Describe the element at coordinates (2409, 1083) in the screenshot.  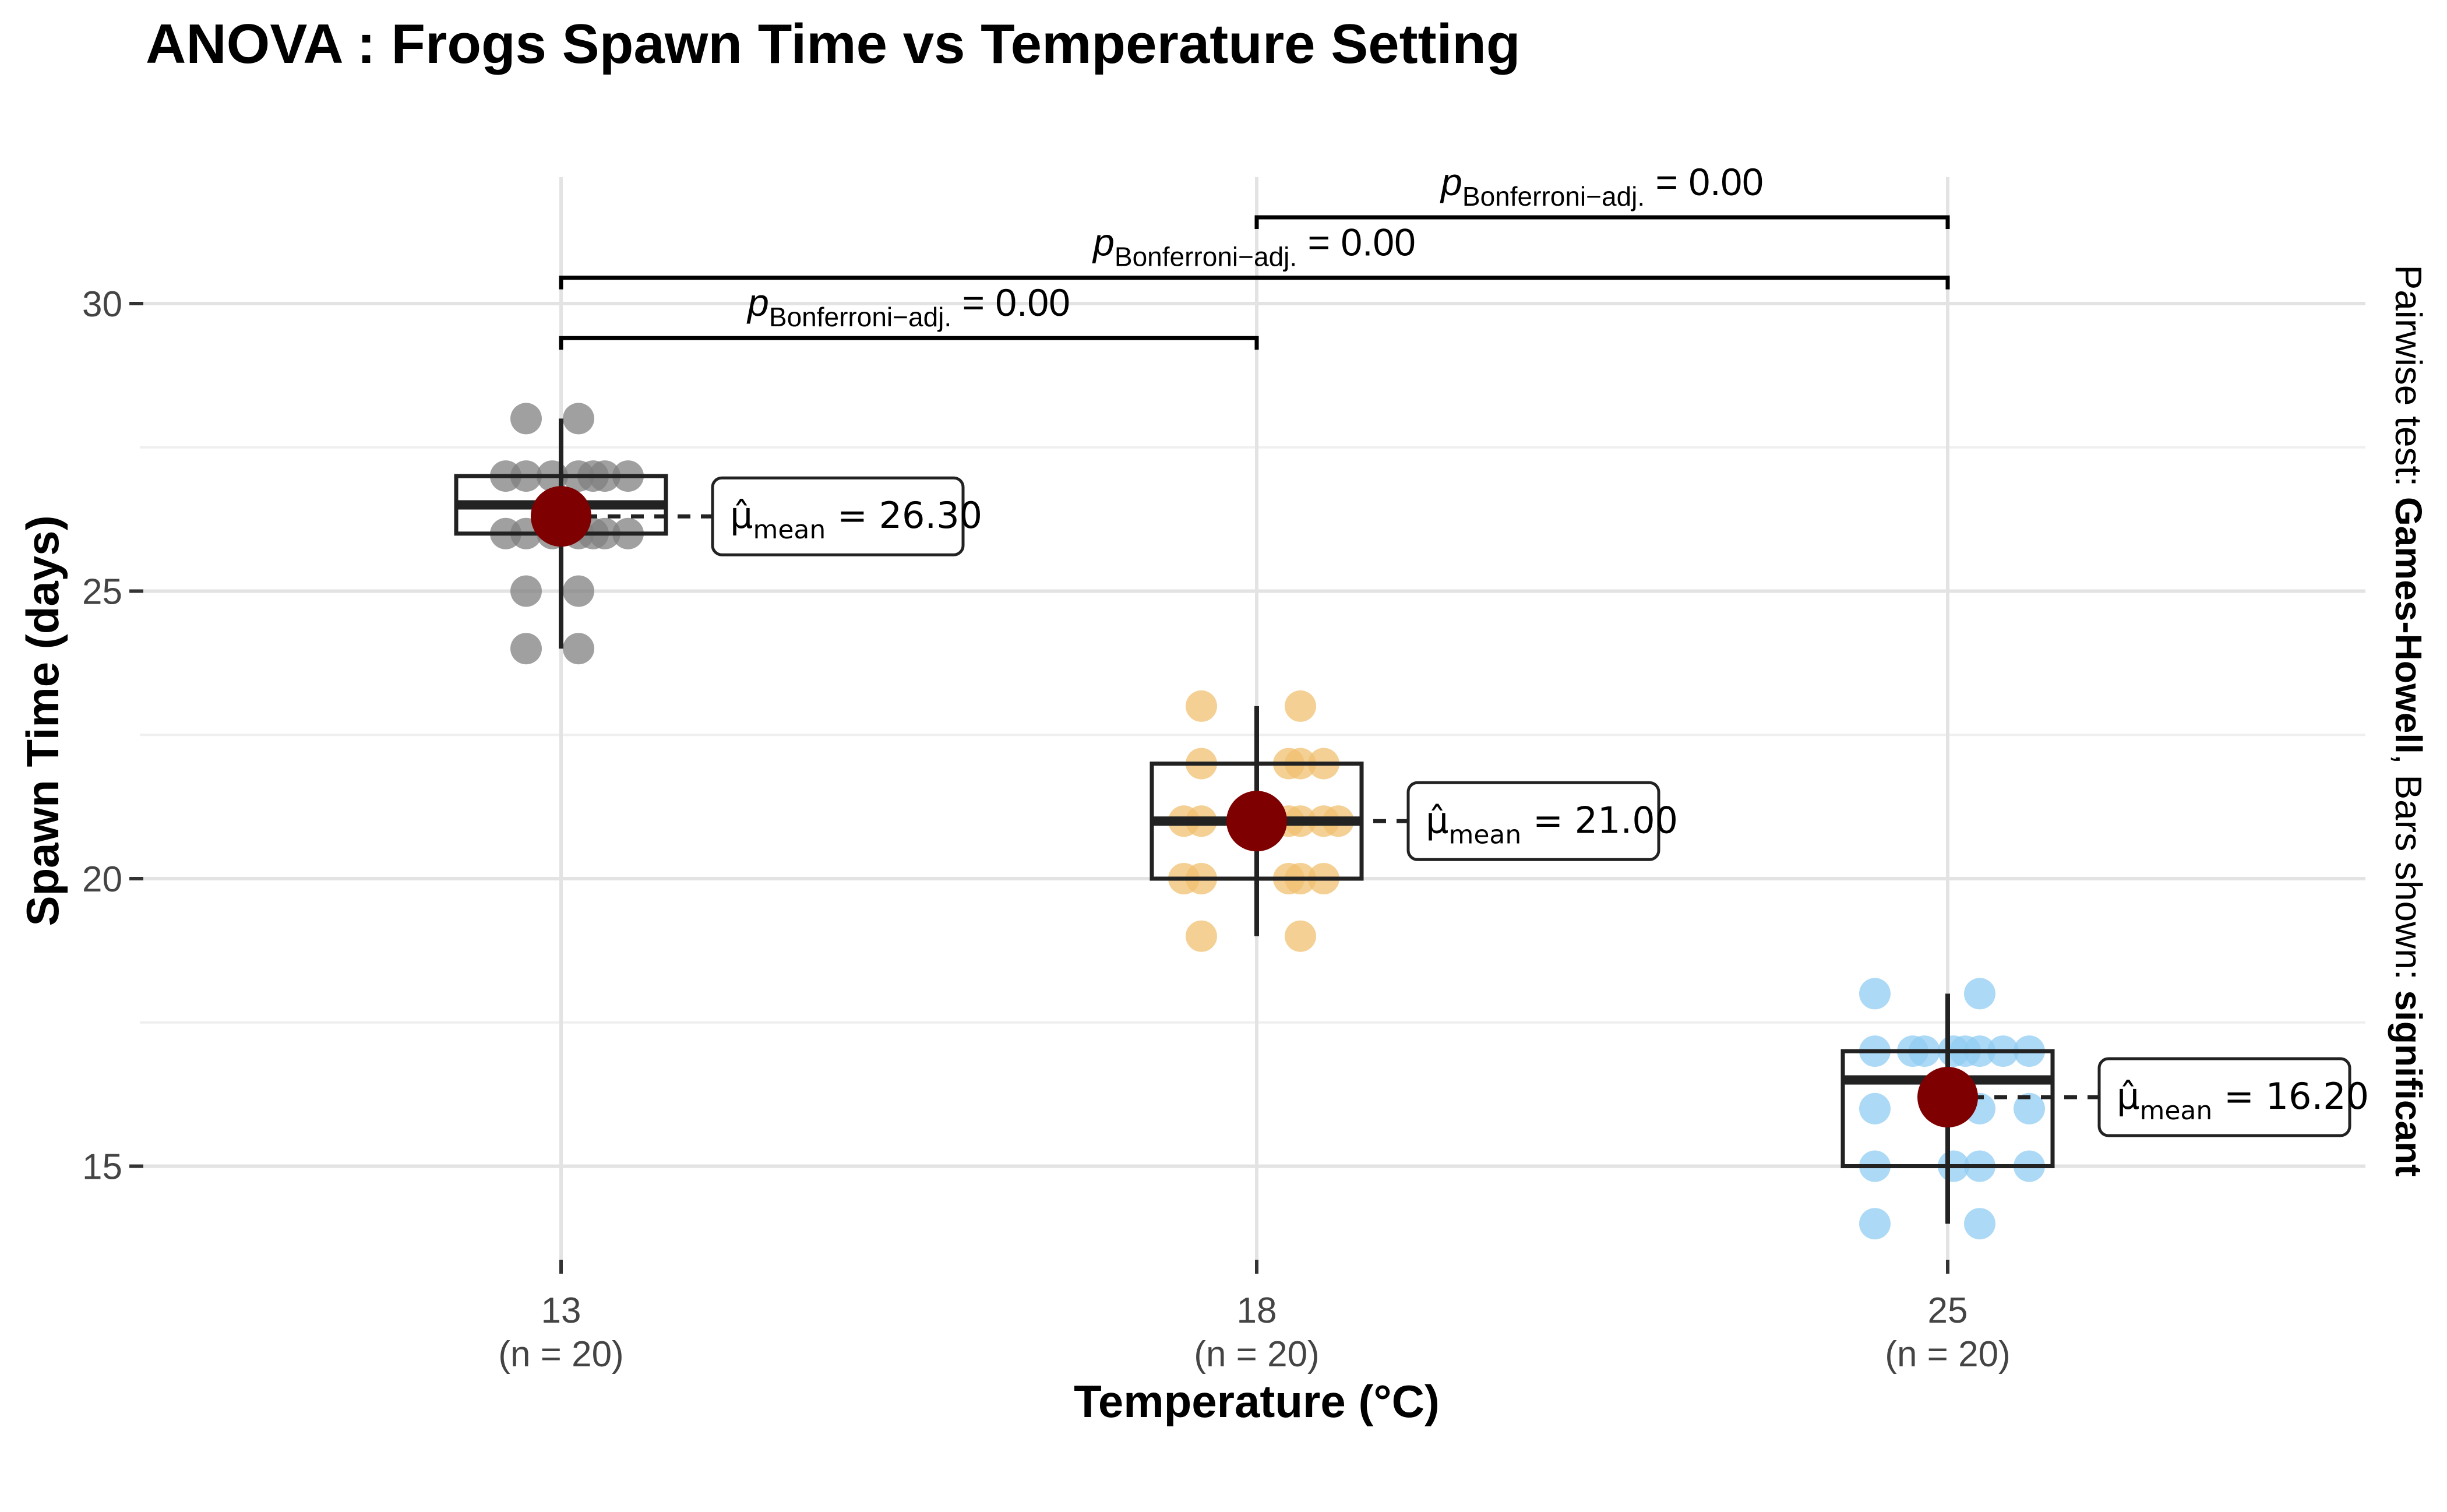
I see `caption-part4: significant` at that location.